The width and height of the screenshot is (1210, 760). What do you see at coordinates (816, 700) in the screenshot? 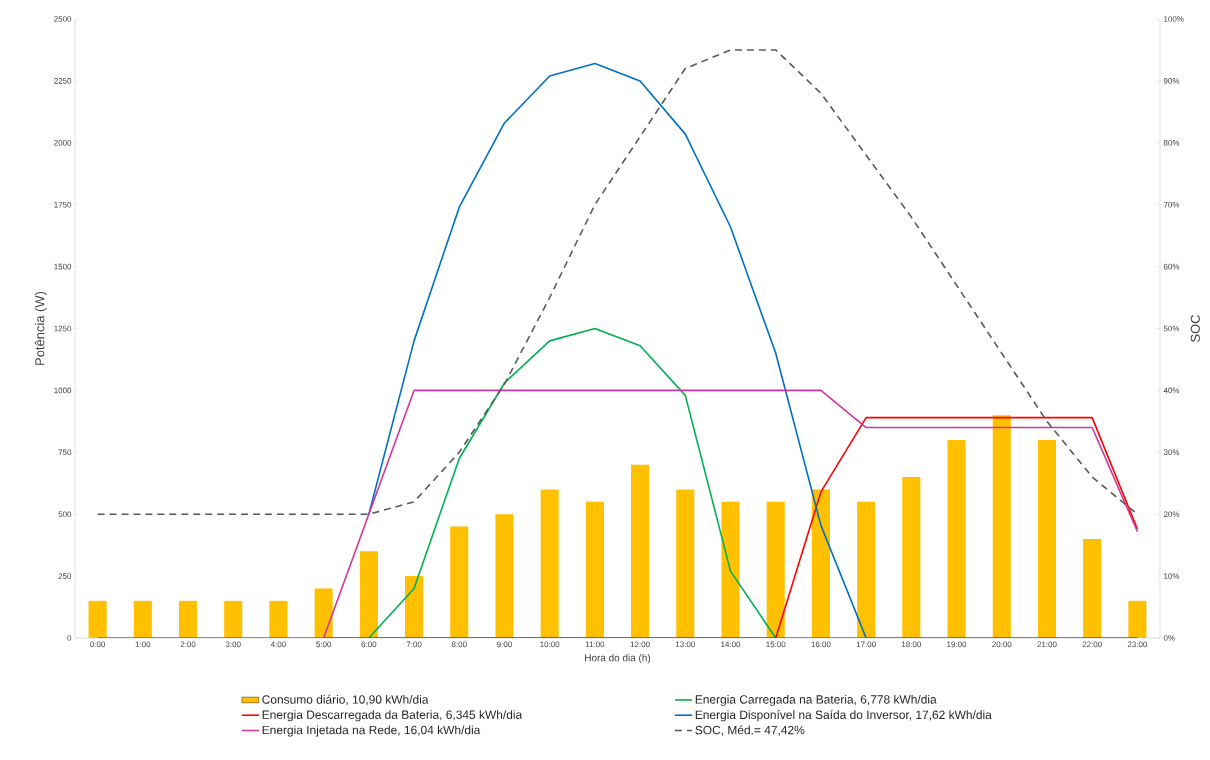
I see `legend-label: Energia Carregada na Bateria, 6,778 kWh/dia` at bounding box center [816, 700].